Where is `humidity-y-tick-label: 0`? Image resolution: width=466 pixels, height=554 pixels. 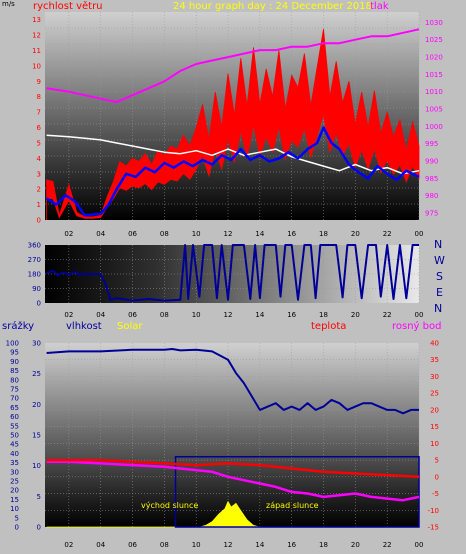 humidity-y-tick-label: 0 is located at coordinates (39, 528).